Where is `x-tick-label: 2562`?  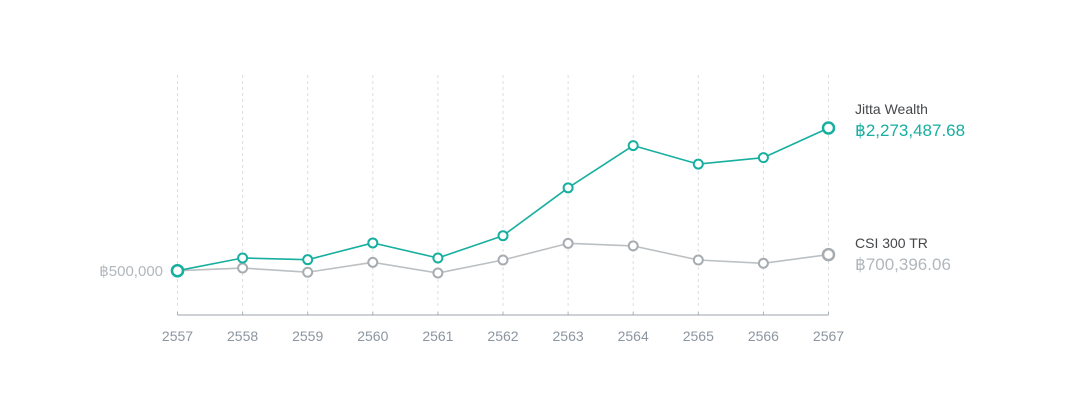
x-tick-label: 2562 is located at coordinates (502, 336).